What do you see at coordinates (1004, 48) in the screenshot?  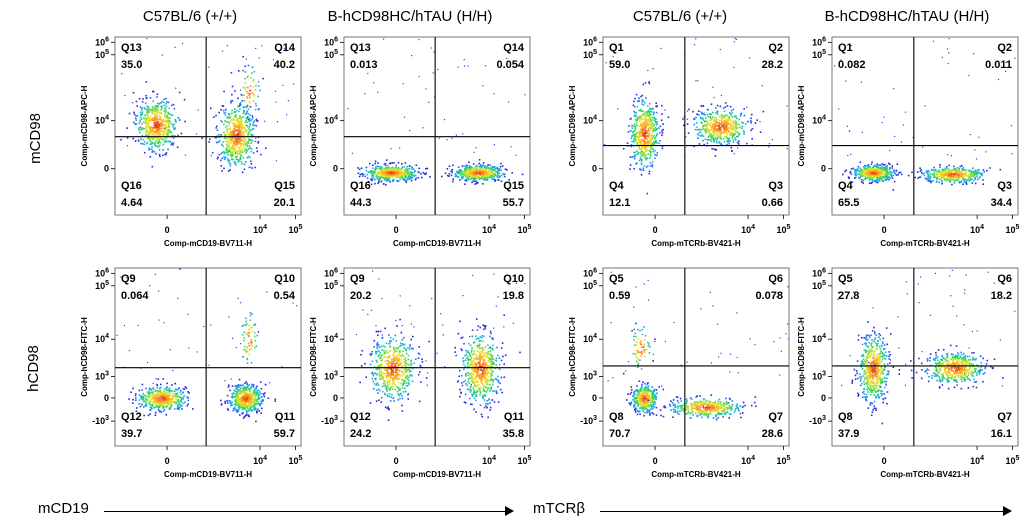 I see `quadrant-name: Q2` at bounding box center [1004, 48].